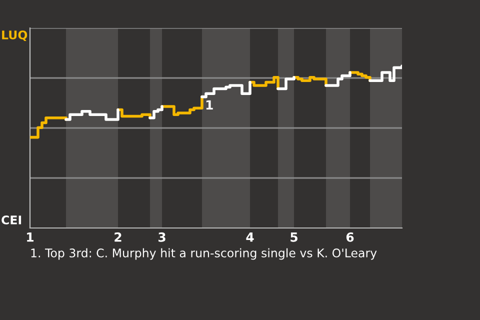  What do you see at coordinates (30, 237) in the screenshot?
I see `x-tick-label: 1` at bounding box center [30, 237].